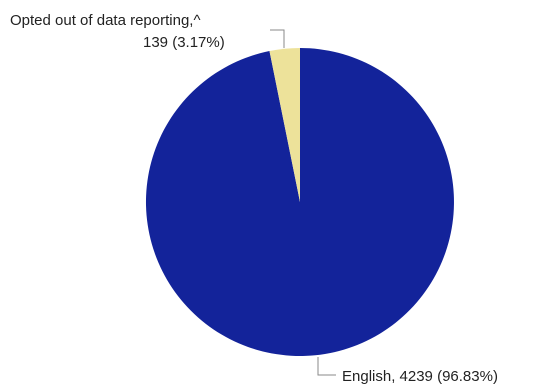 The width and height of the screenshot is (543, 387). I want to click on label-leaders, so click(303, 202).